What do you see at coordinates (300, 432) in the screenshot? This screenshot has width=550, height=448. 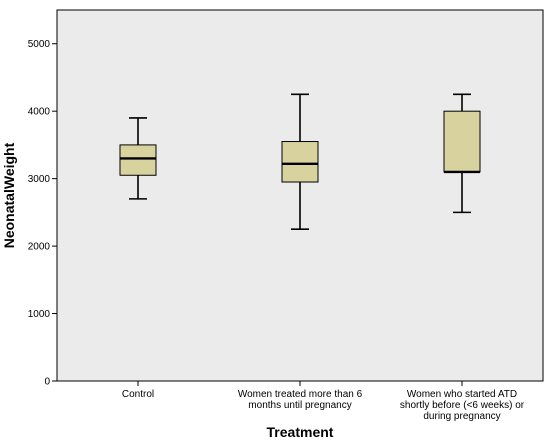 I see `x-axis-title: Treatment` at bounding box center [300, 432].